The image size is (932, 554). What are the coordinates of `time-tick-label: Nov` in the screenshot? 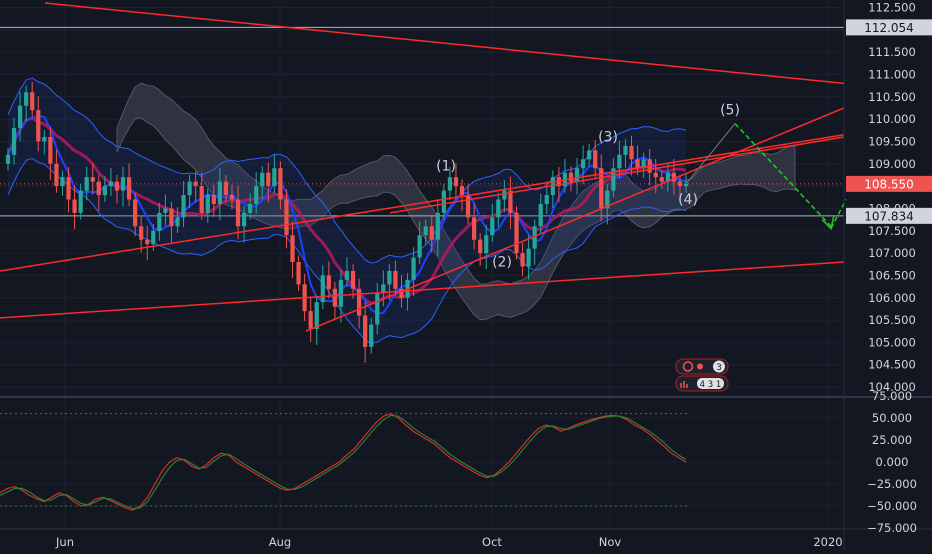 It's located at (610, 542).